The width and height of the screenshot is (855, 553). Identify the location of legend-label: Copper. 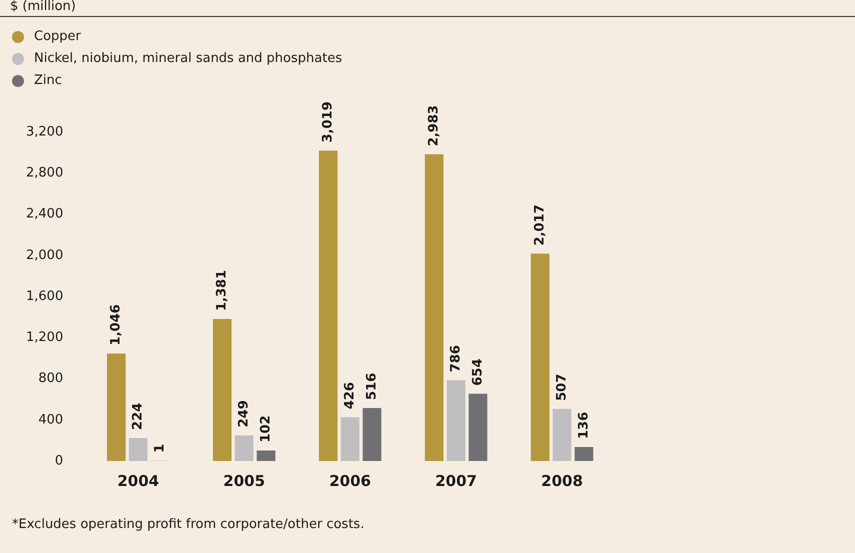
(57, 37).